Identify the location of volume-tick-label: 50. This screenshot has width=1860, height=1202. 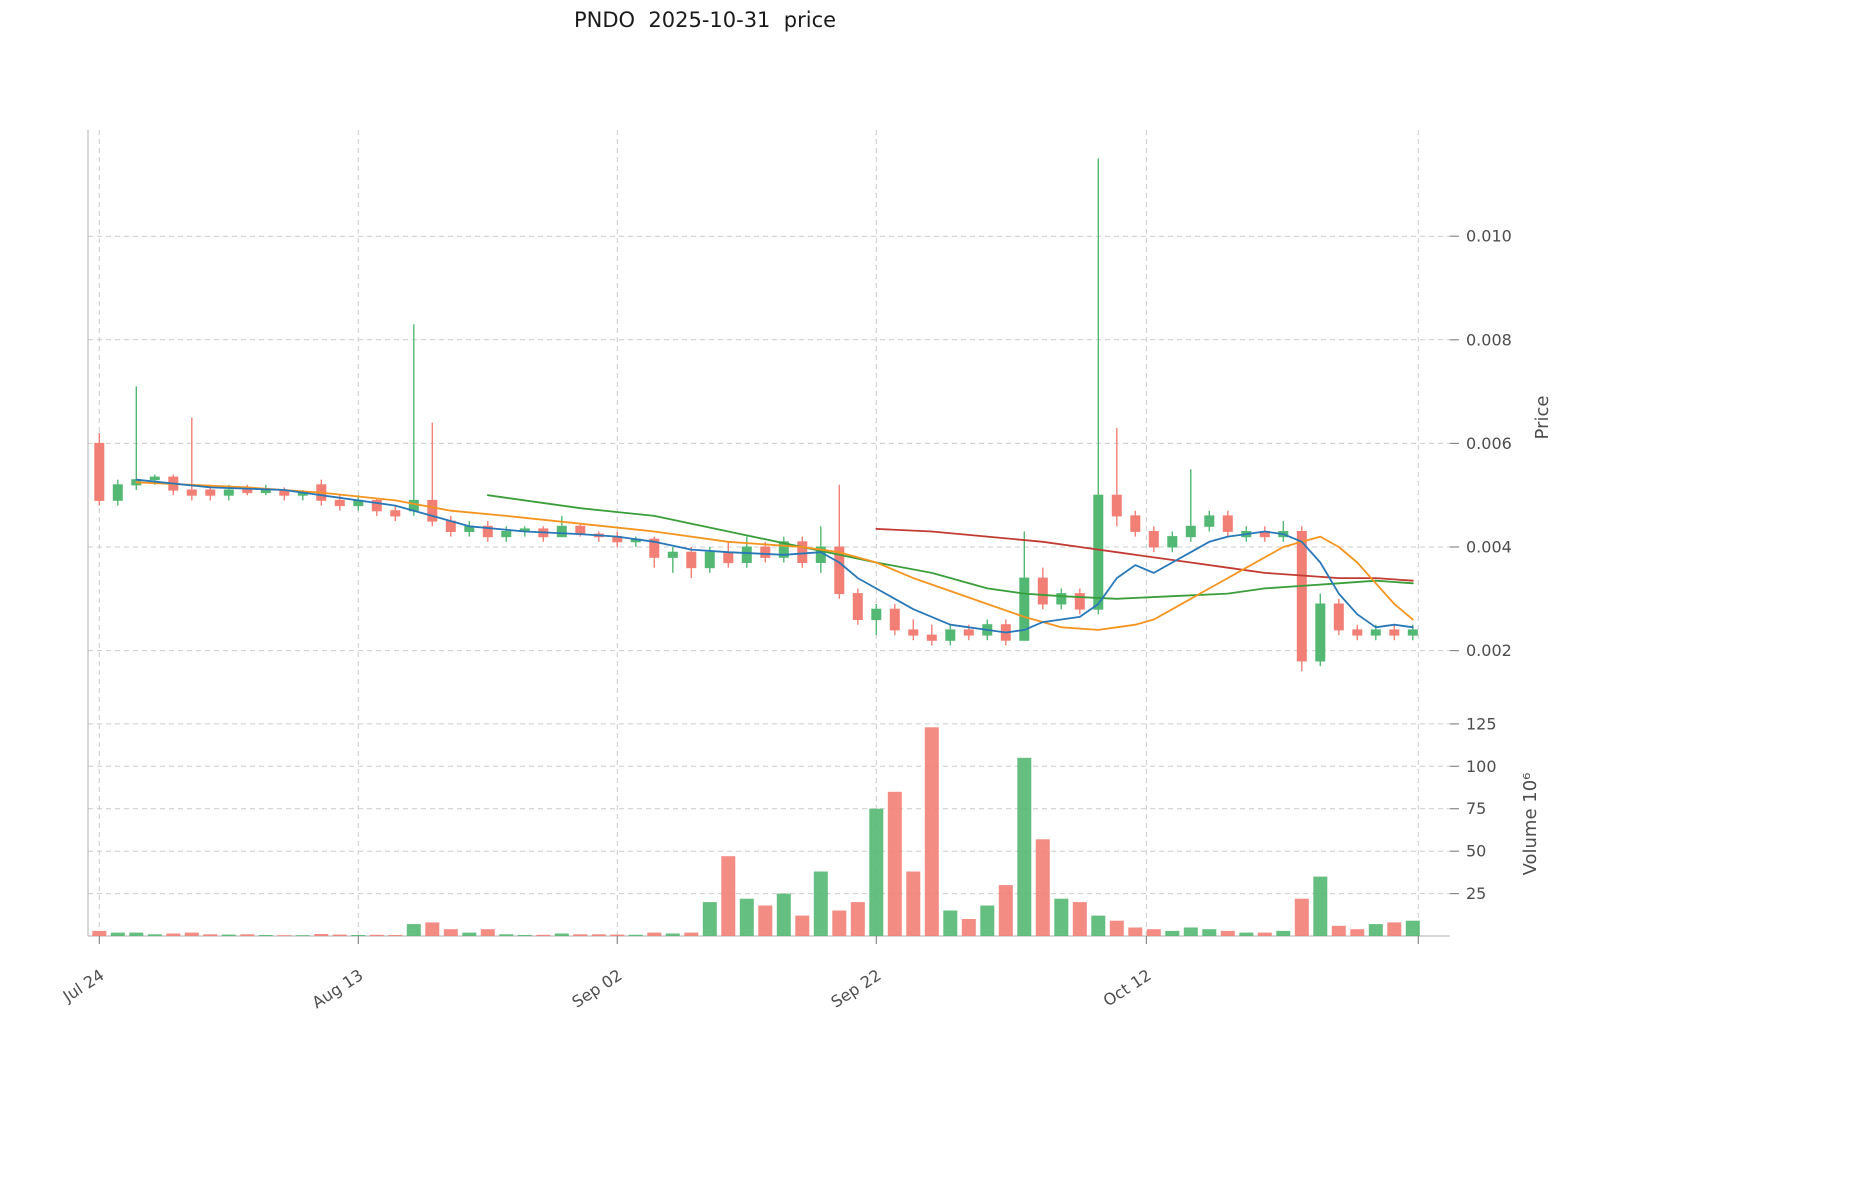
(1476, 851).